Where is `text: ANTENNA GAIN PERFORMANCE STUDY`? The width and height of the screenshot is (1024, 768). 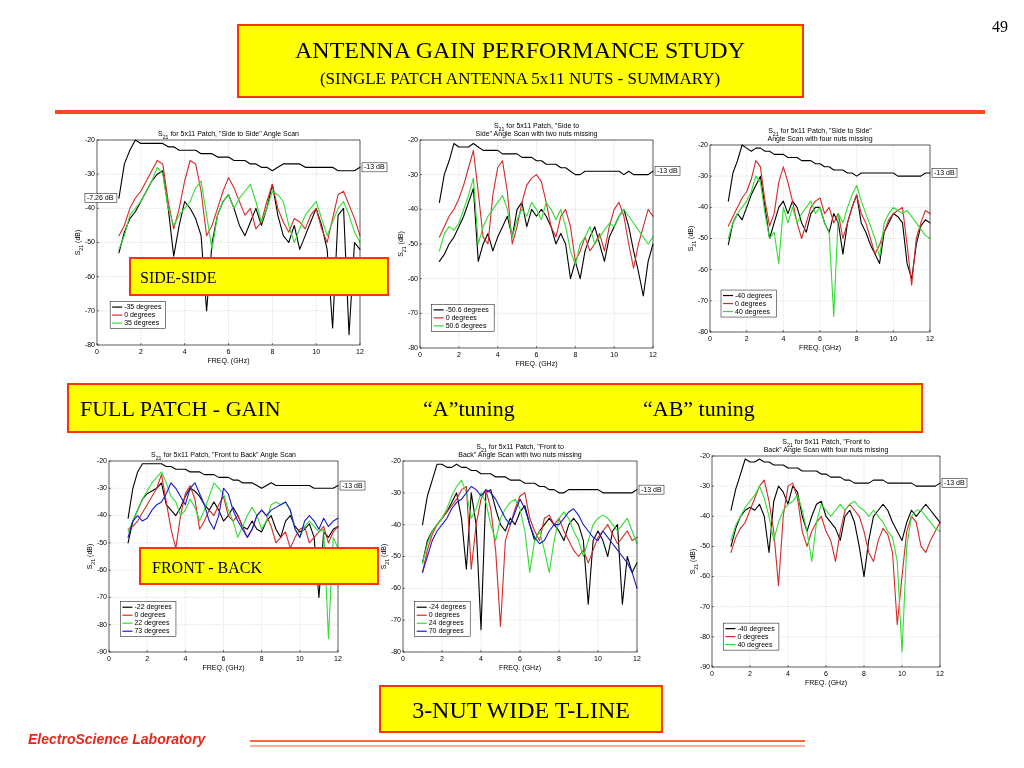
text: ANTENNA GAIN PERFORMANCE STUDY is located at coordinates (520, 50).